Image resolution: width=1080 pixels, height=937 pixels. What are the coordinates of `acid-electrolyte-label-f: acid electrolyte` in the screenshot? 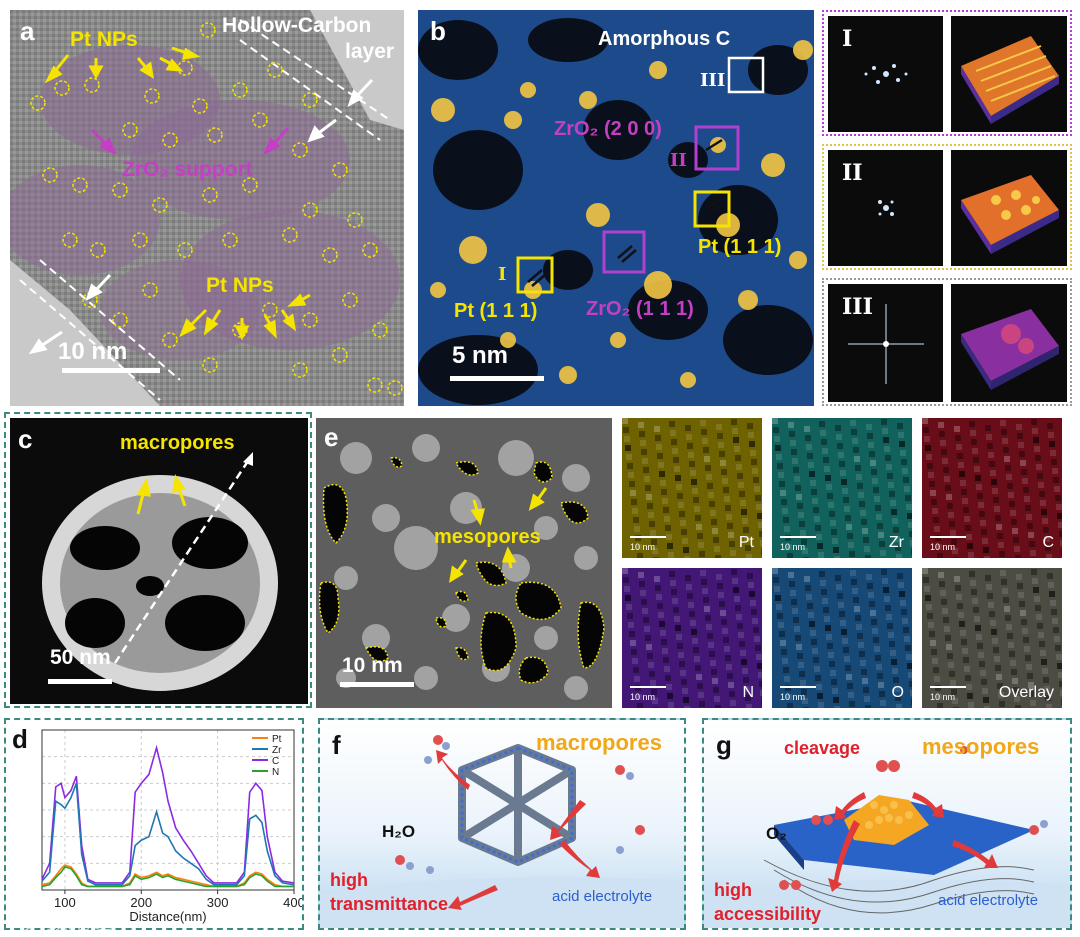 It's located at (602, 896).